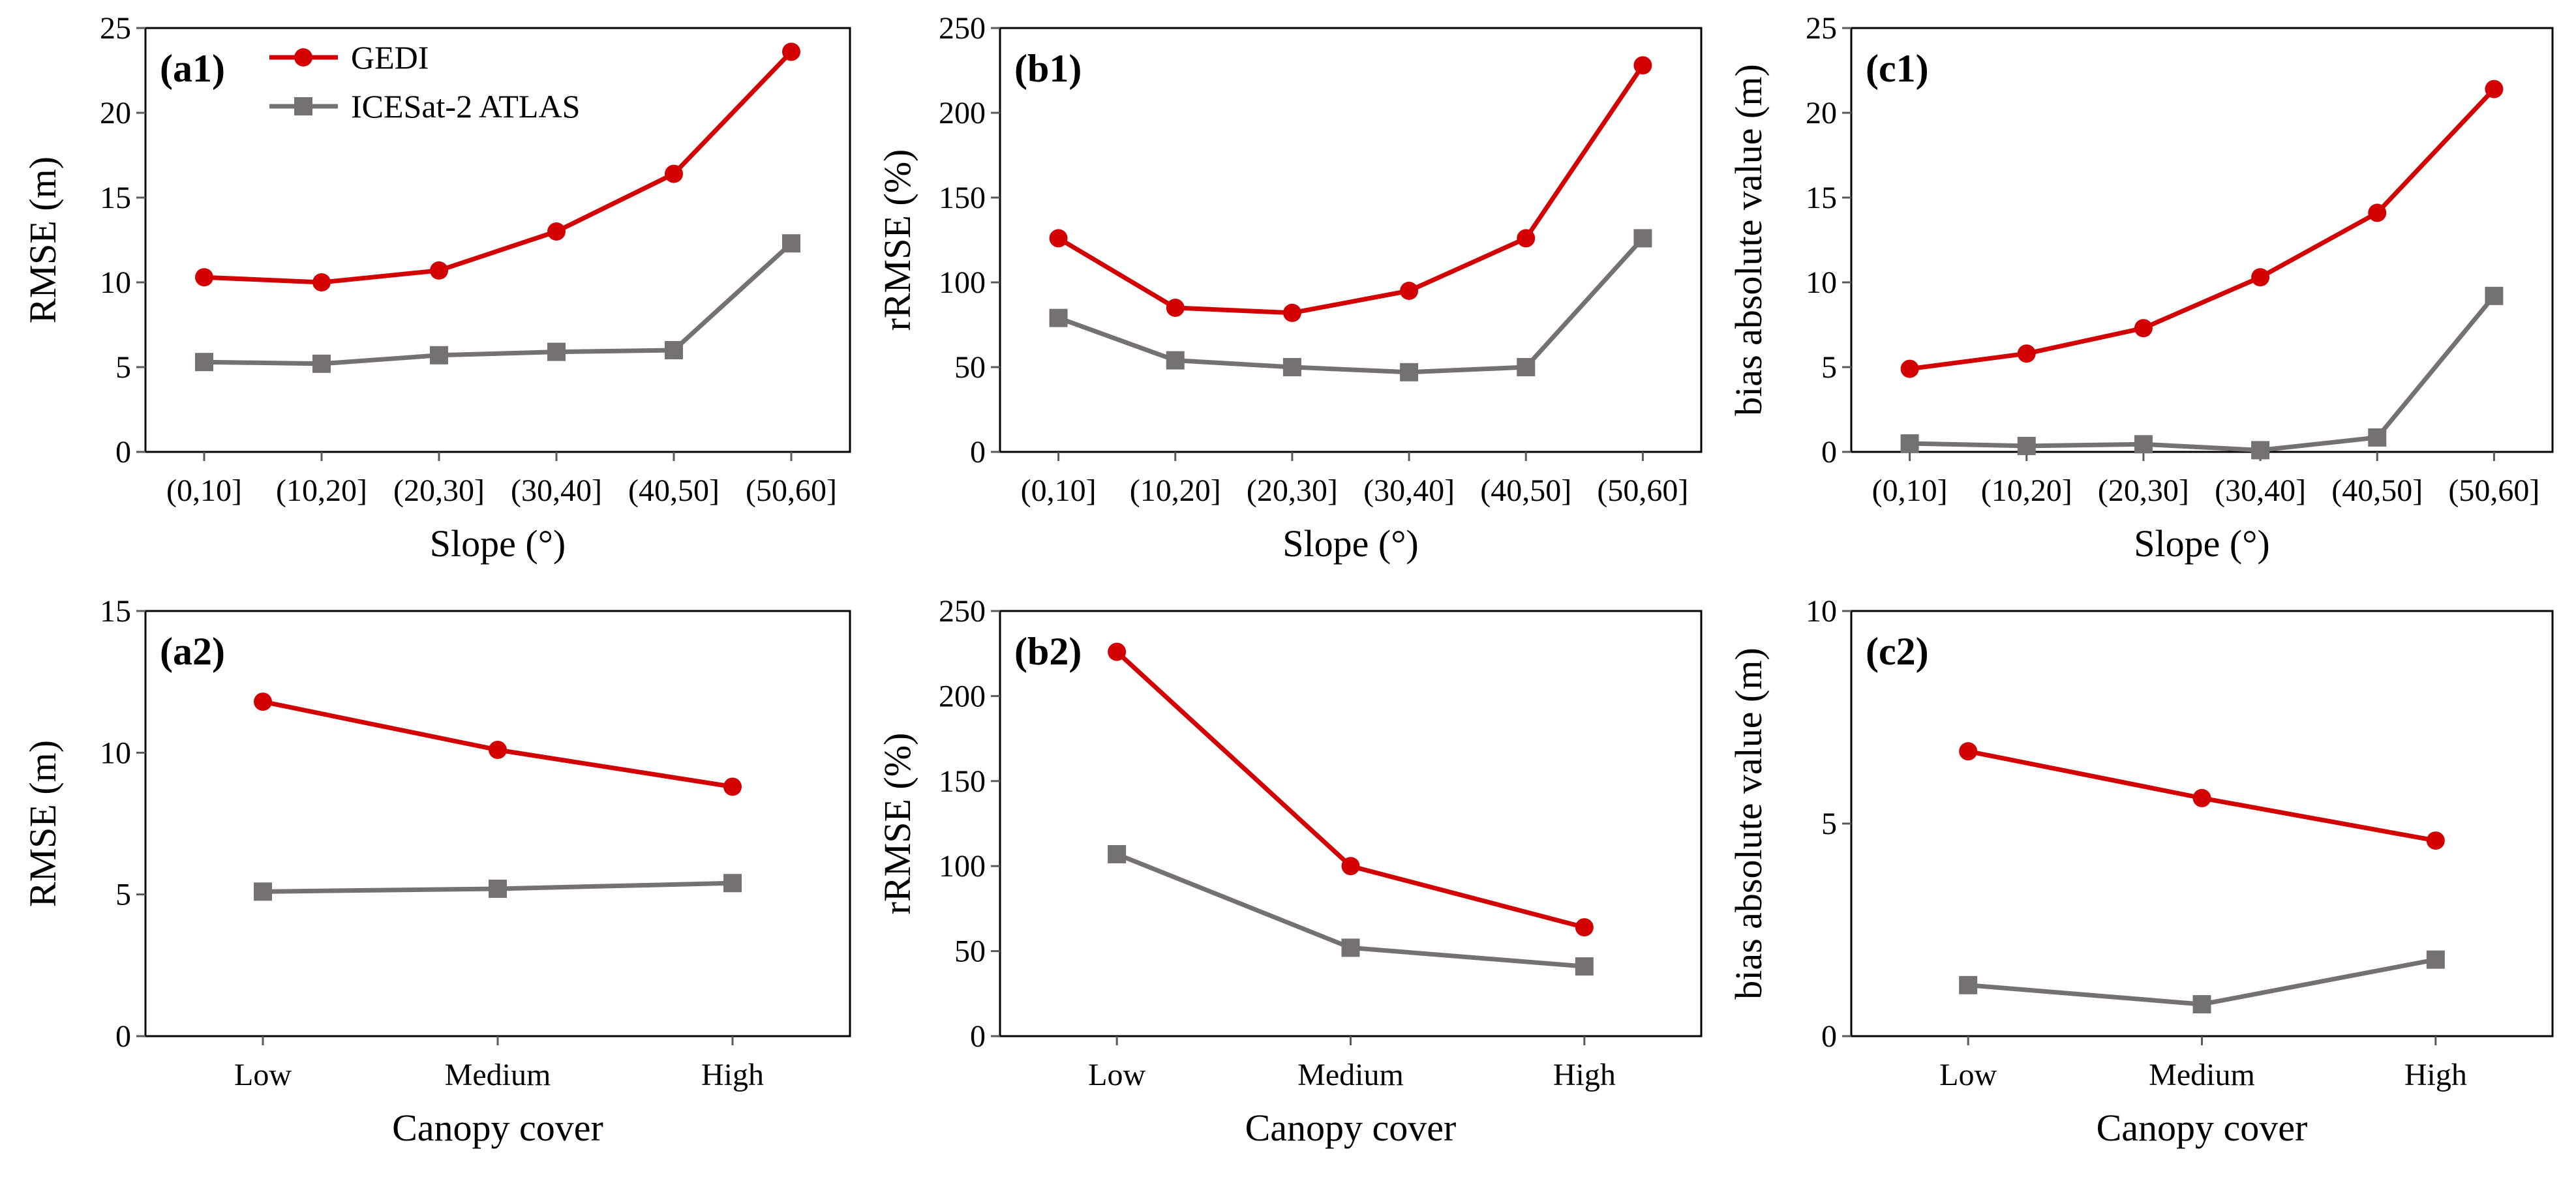 The height and width of the screenshot is (1177, 2576). What do you see at coordinates (963, 198) in the screenshot?
I see `y-tick-label: 150` at bounding box center [963, 198].